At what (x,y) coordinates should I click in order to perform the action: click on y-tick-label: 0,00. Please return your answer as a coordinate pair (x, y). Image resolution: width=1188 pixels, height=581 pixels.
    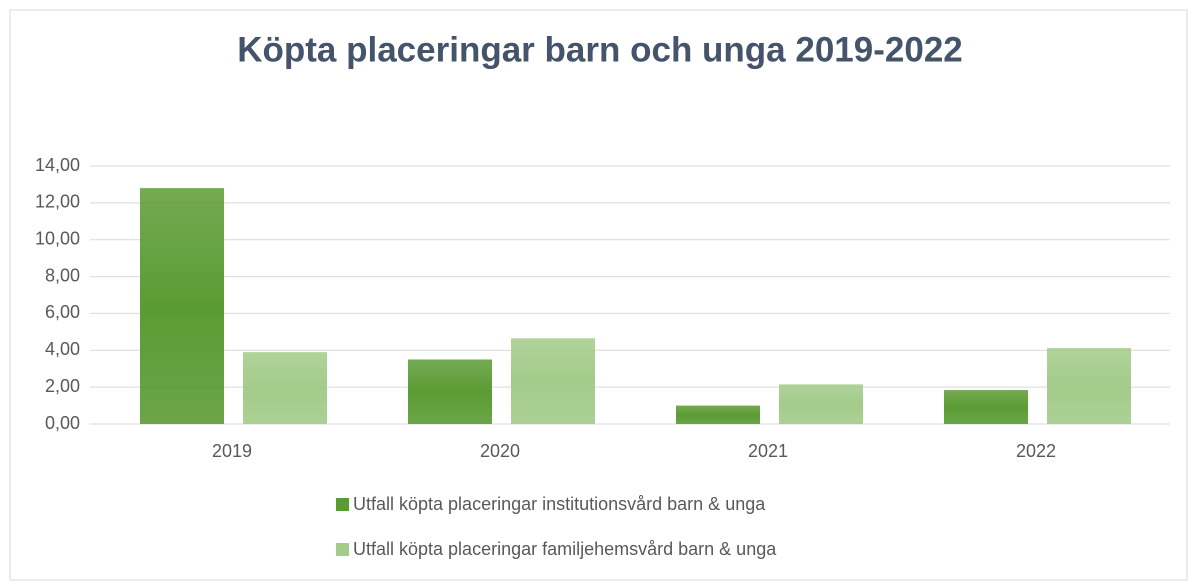
    Looking at the image, I should click on (62, 423).